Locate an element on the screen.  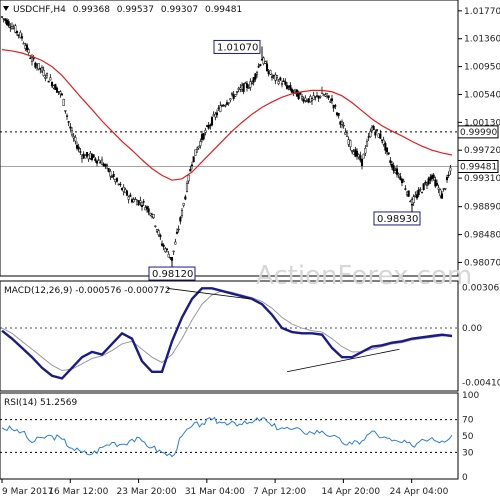
price-y-tick-label: 0.99310 is located at coordinates (482, 179).